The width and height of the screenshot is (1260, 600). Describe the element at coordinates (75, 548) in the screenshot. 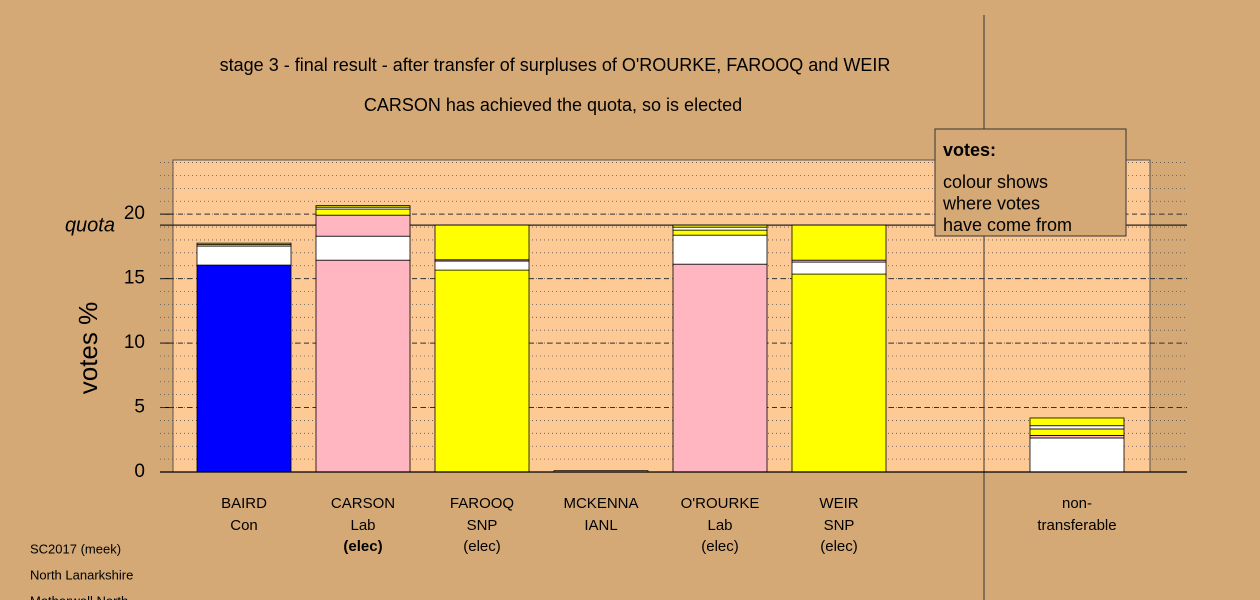

I see `footer-line: SC2017 (meek)` at that location.